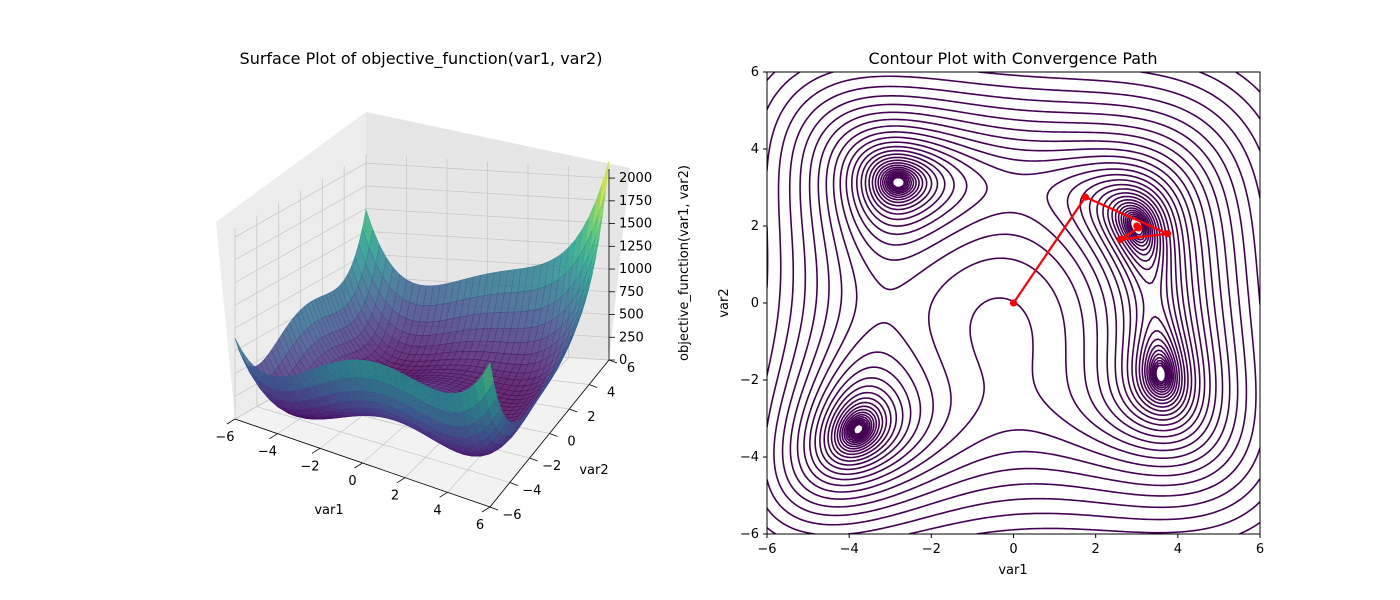 The height and width of the screenshot is (600, 1400). I want to click on contour-ytick-label: −4, so click(749, 457).